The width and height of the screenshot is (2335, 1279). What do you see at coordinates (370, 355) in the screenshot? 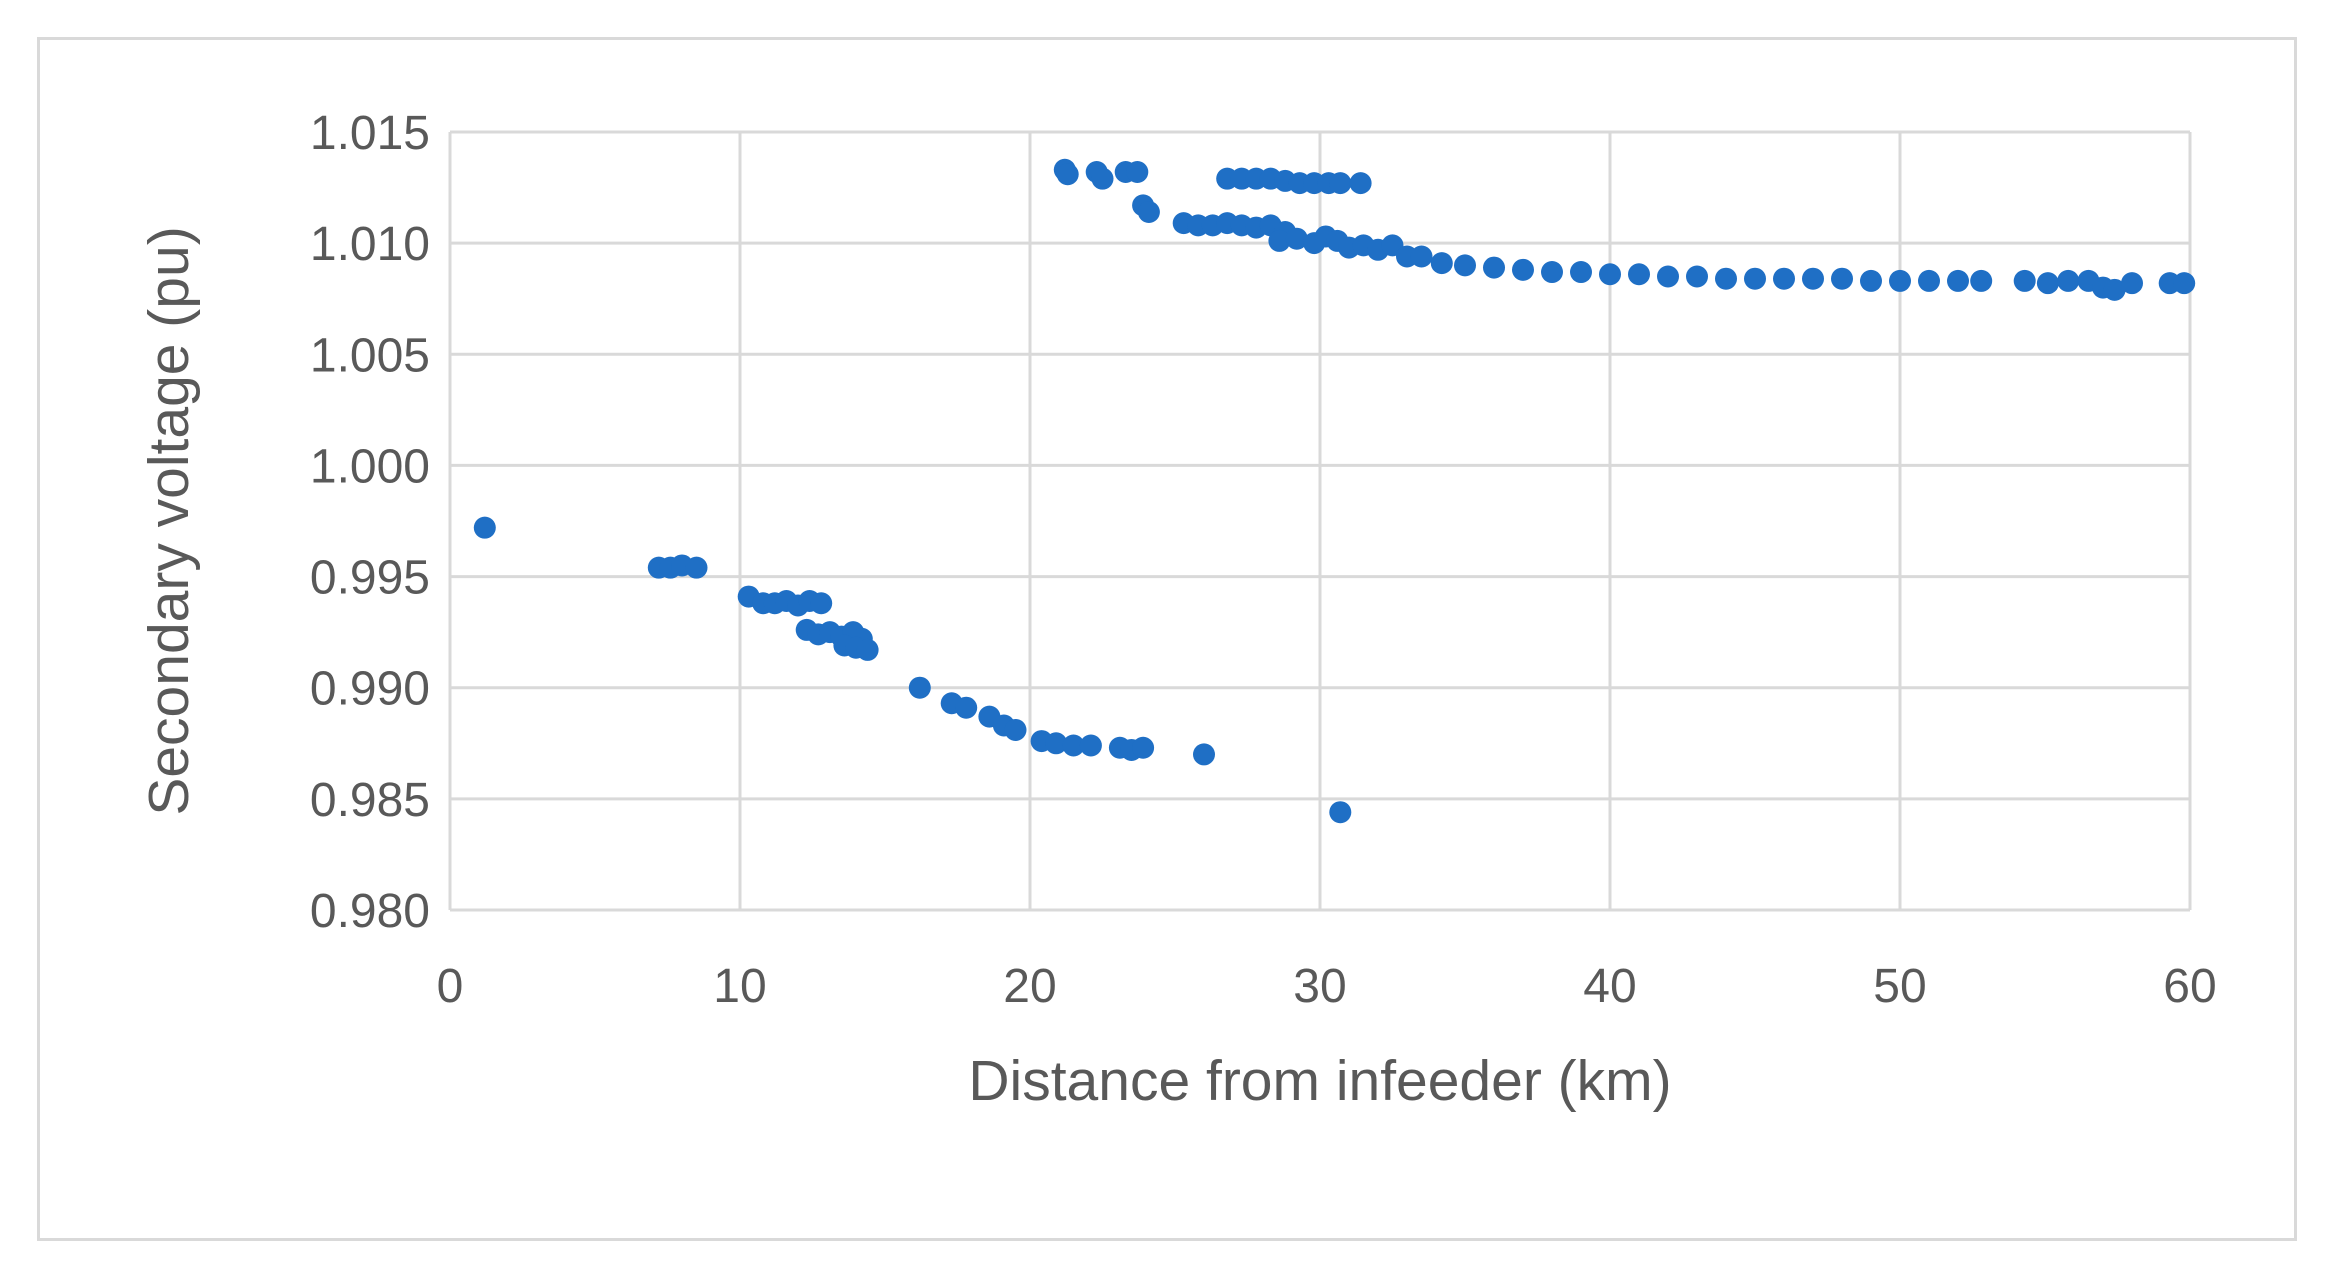
I see `y-tick-label: 1.005` at bounding box center [370, 355].